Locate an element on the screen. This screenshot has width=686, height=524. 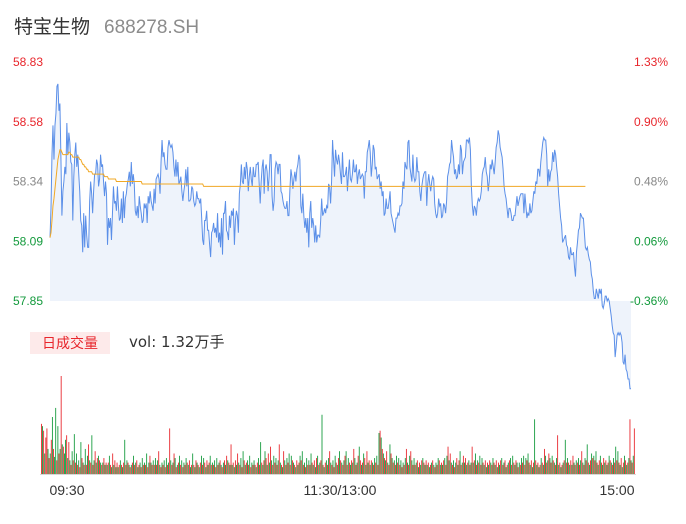
volume-value: vol: 1.32万手 is located at coordinates (176, 342).